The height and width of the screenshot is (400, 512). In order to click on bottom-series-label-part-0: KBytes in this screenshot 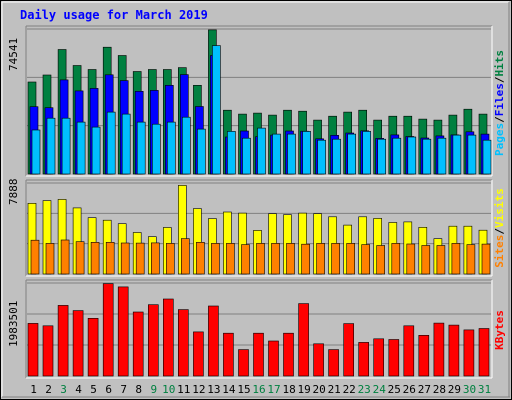, I will do `click(499, 330)`.